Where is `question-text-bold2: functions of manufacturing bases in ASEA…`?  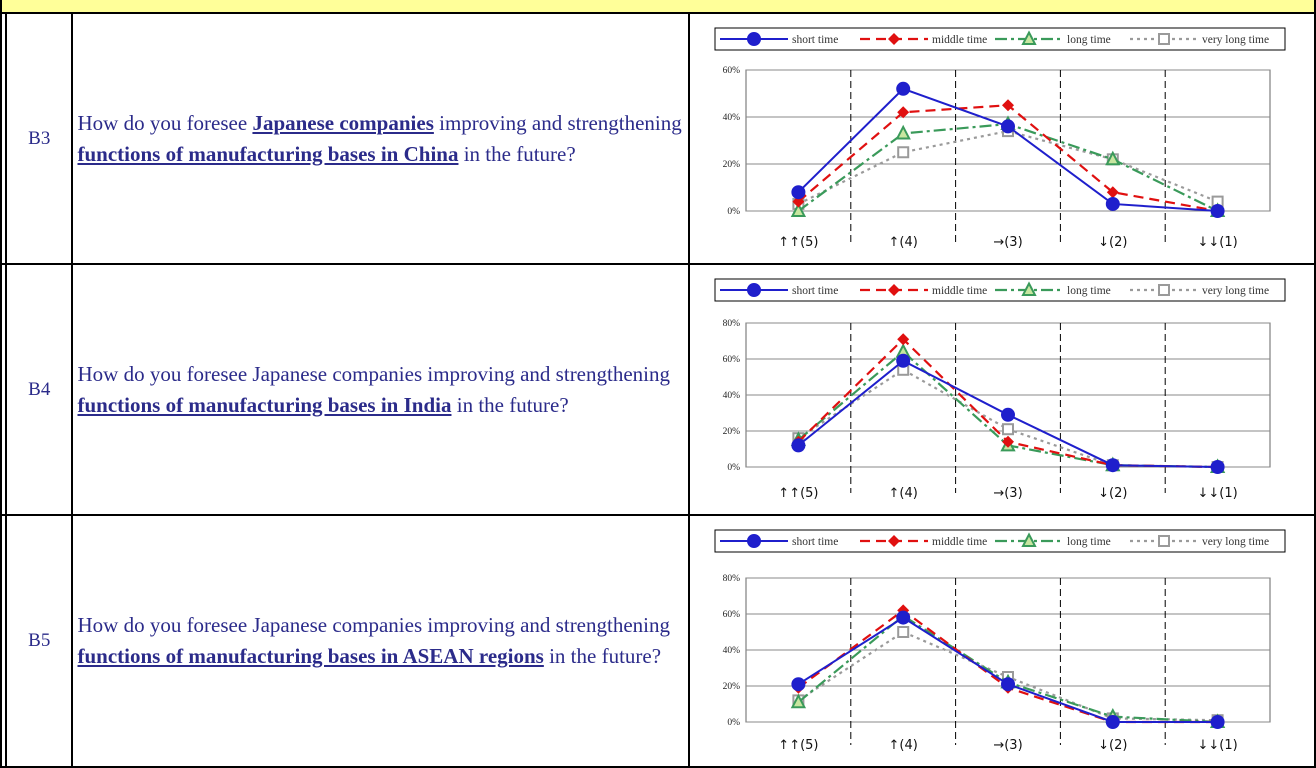 question-text-bold2: functions of manufacturing bases in ASEA… is located at coordinates (310, 656).